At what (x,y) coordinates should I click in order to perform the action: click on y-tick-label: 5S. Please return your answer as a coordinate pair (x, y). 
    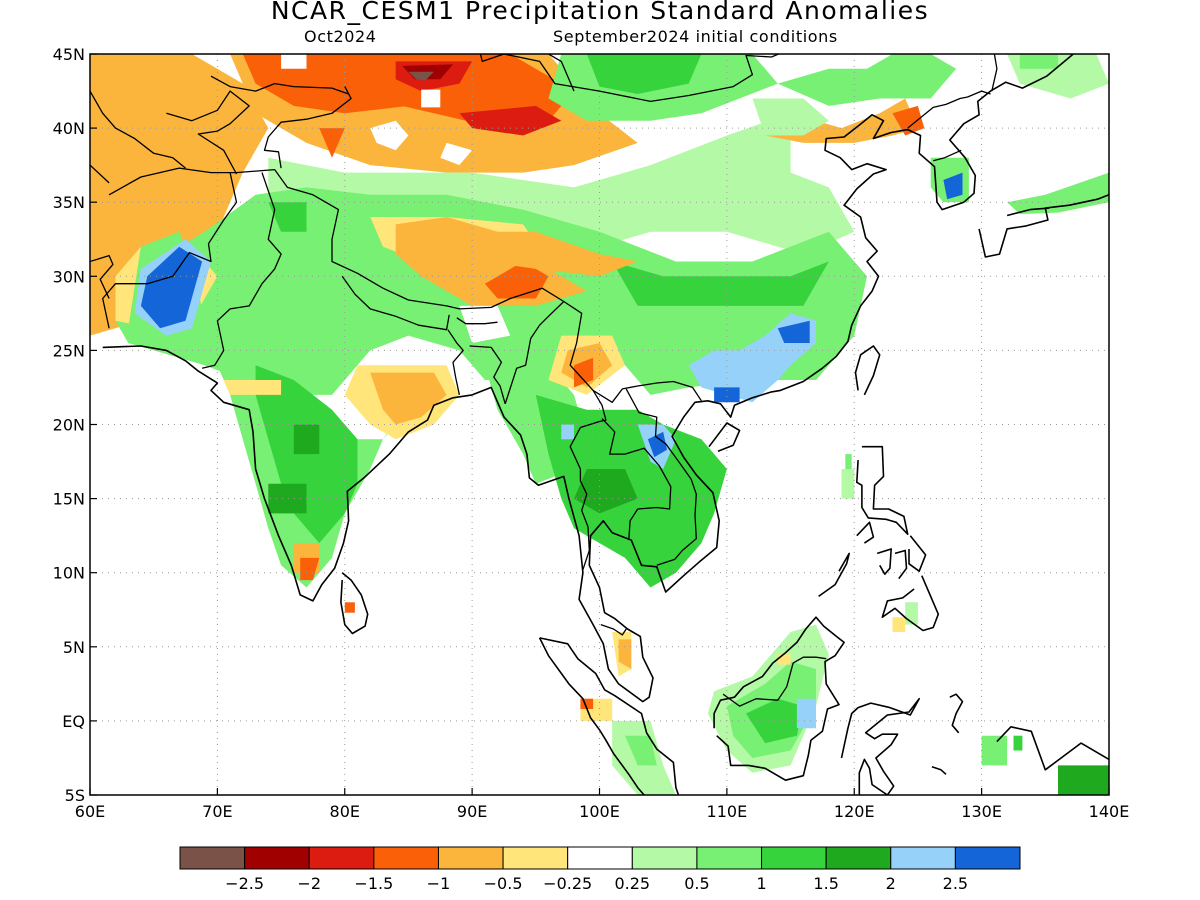
    Looking at the image, I should click on (75, 795).